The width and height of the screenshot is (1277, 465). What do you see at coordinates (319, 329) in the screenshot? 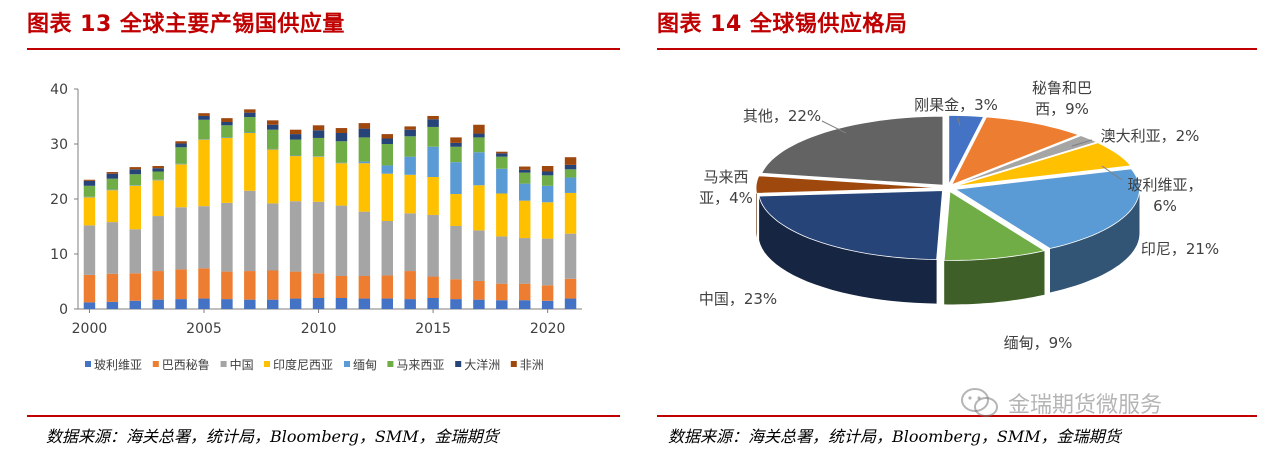
I see `x-tick-label: 2010` at bounding box center [319, 329].